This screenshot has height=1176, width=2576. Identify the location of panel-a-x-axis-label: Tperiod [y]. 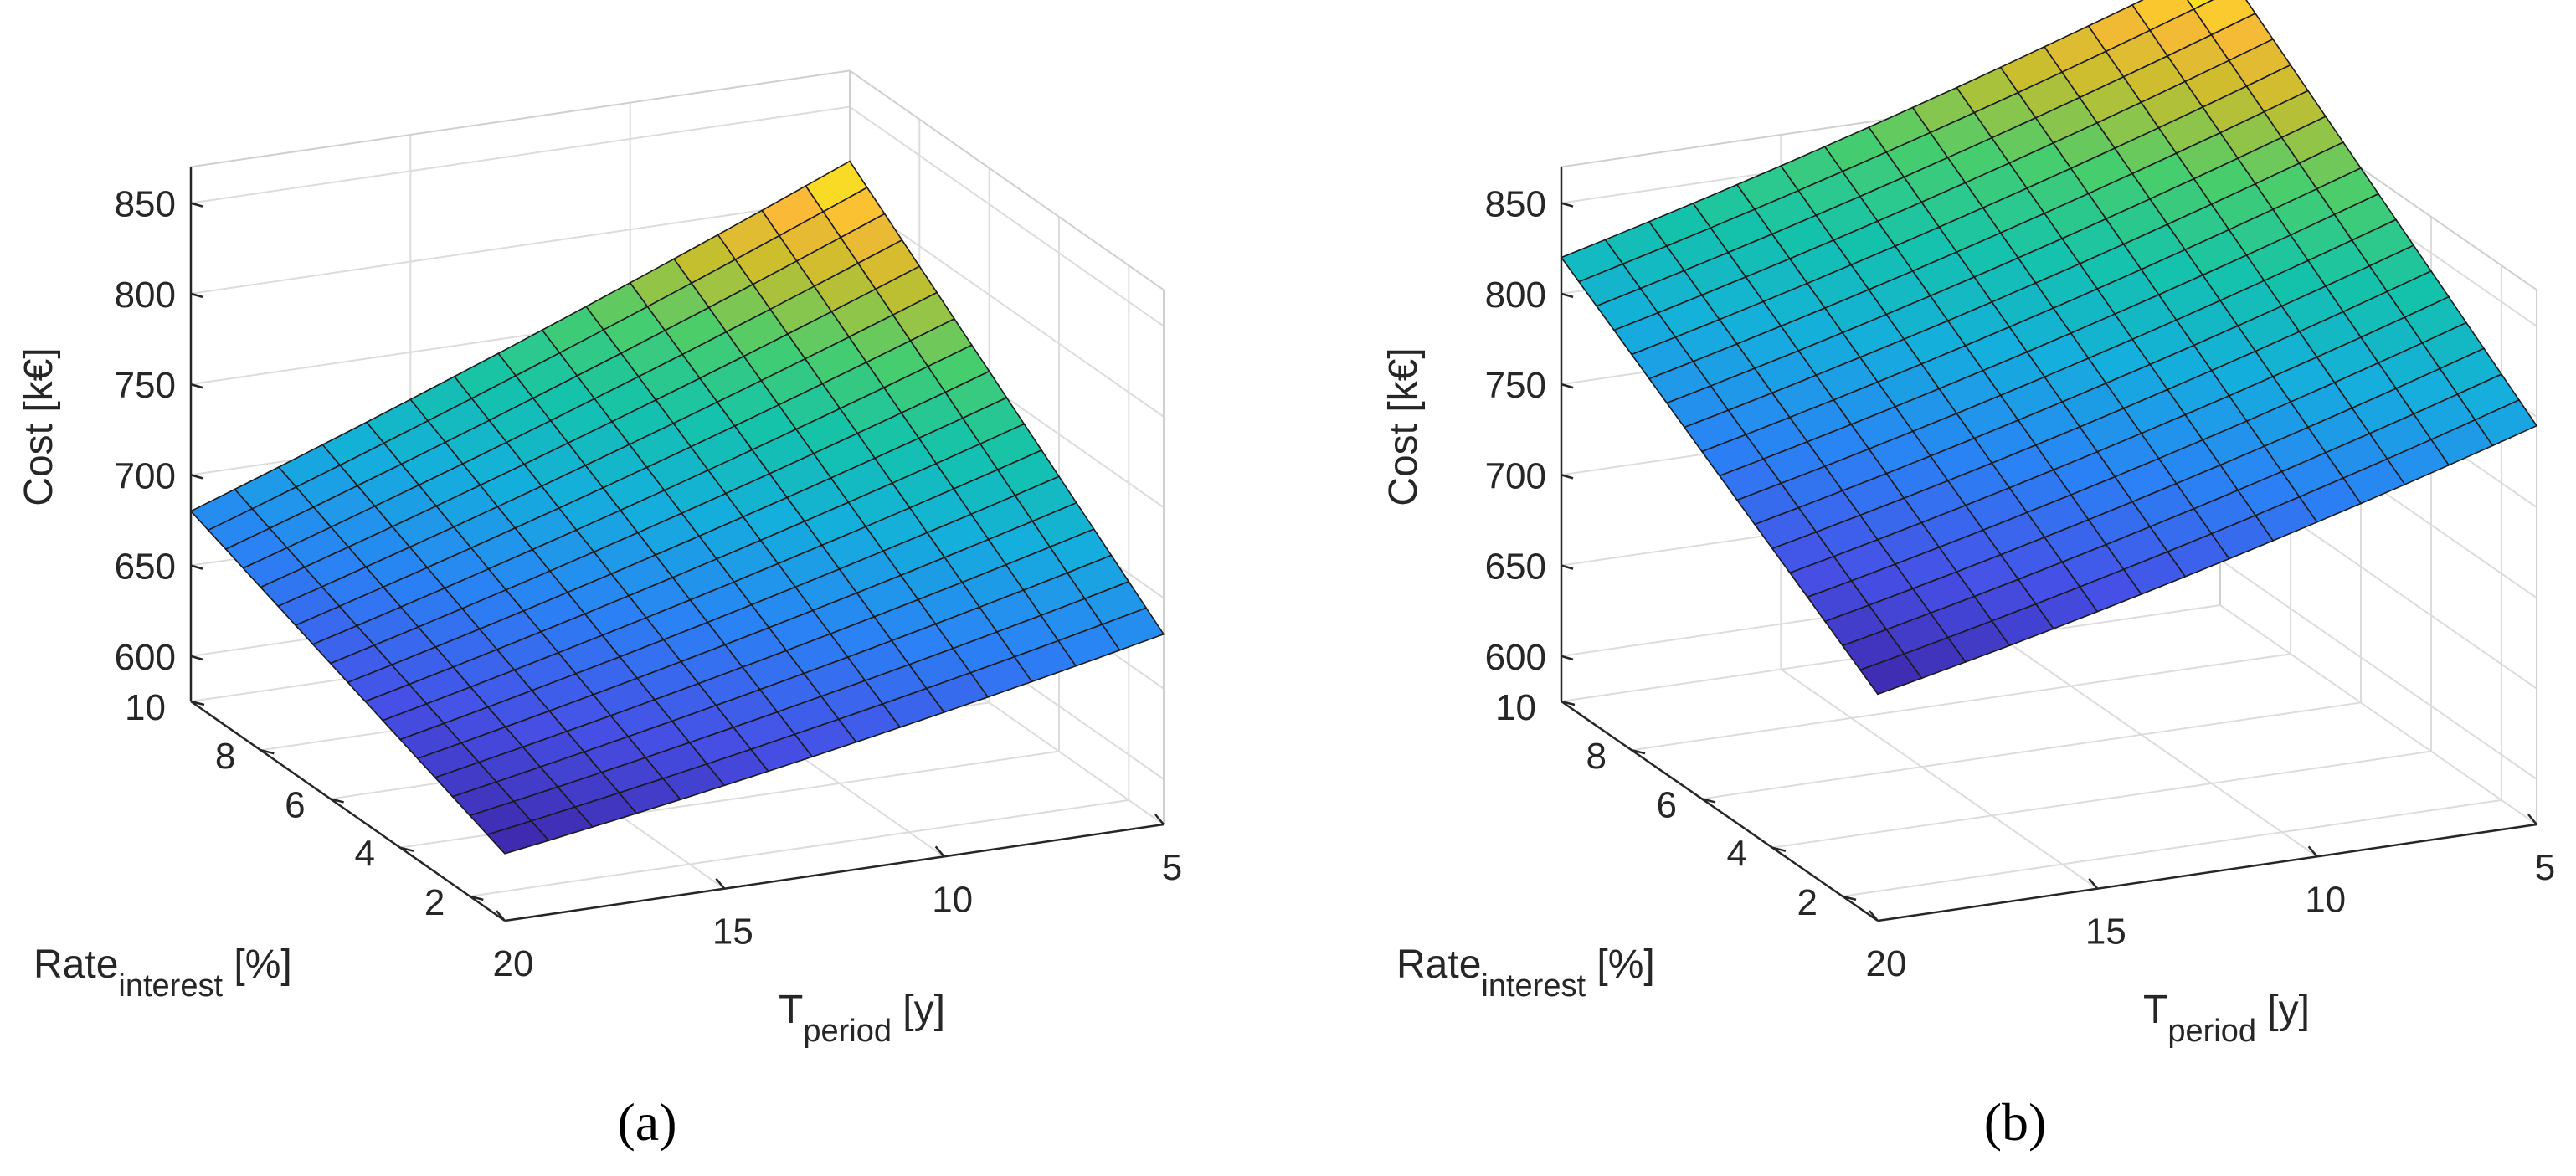
(862, 1018).